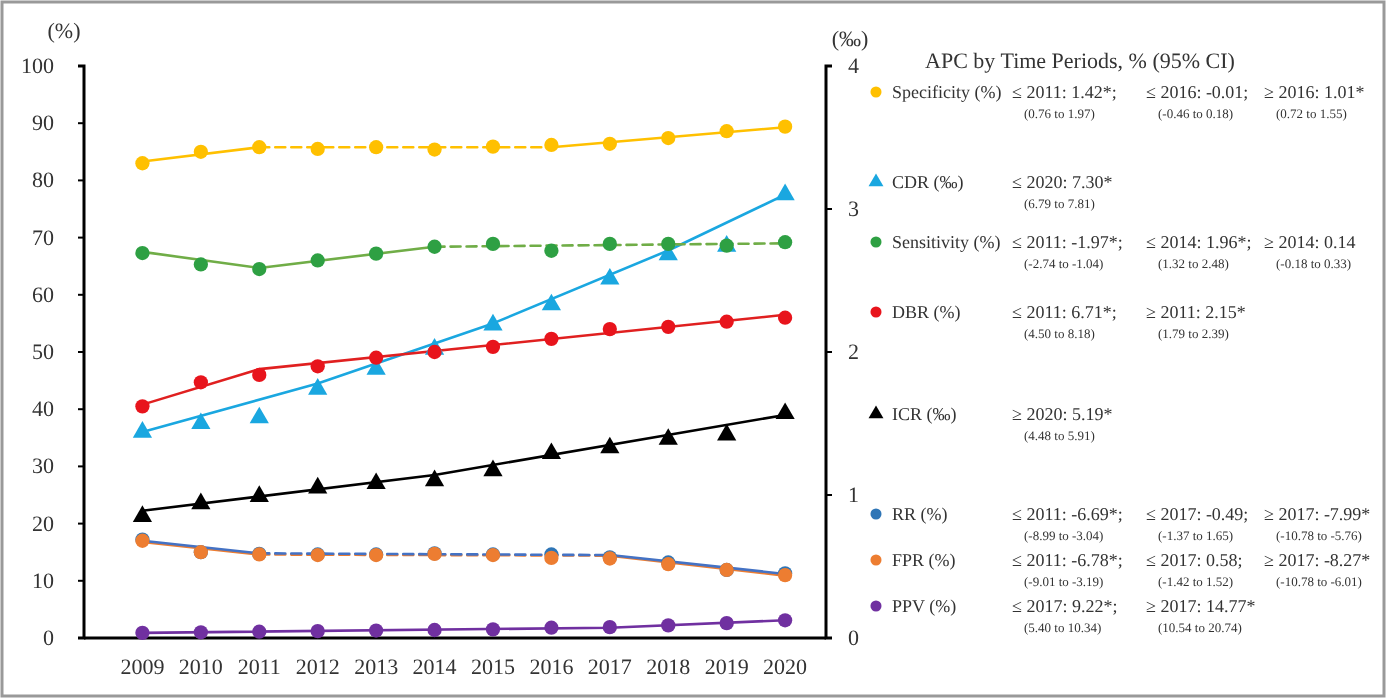 Image resolution: width=1386 pixels, height=698 pixels. I want to click on x-tick-label: 2009, so click(143, 667).